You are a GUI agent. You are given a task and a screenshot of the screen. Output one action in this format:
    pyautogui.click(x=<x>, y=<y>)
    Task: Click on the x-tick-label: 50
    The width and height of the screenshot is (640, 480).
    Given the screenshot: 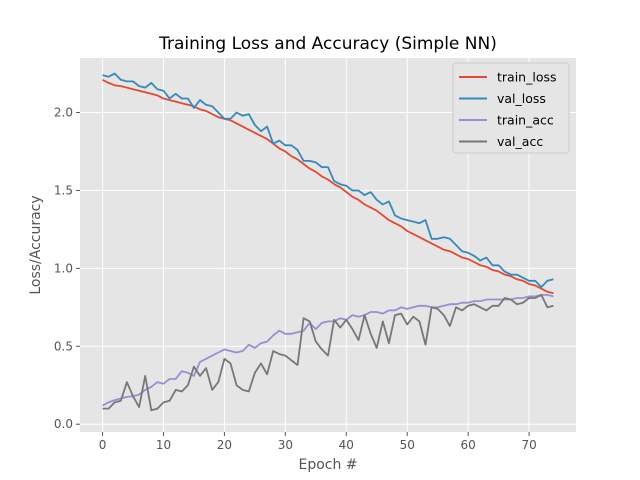 What is the action you would take?
    pyautogui.click(x=407, y=445)
    